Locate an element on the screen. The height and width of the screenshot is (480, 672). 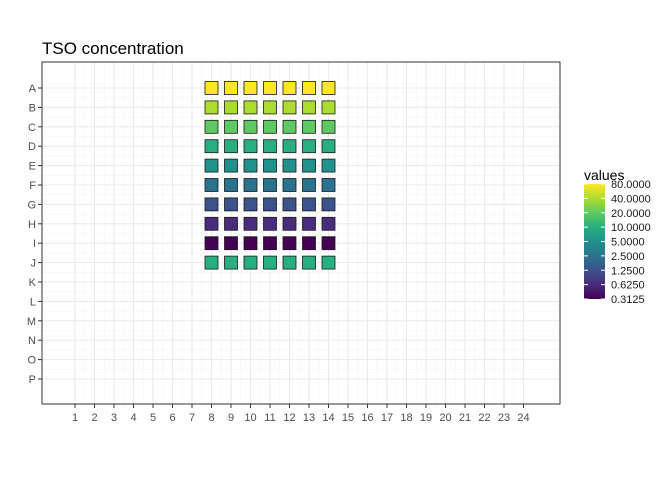
well-C13 is located at coordinates (309, 126).